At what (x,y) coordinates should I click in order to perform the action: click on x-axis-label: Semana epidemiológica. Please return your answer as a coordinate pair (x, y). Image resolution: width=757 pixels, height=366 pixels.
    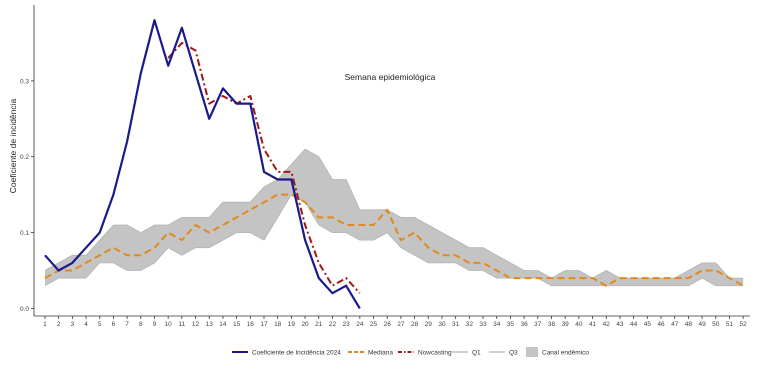
    Looking at the image, I should click on (390, 77).